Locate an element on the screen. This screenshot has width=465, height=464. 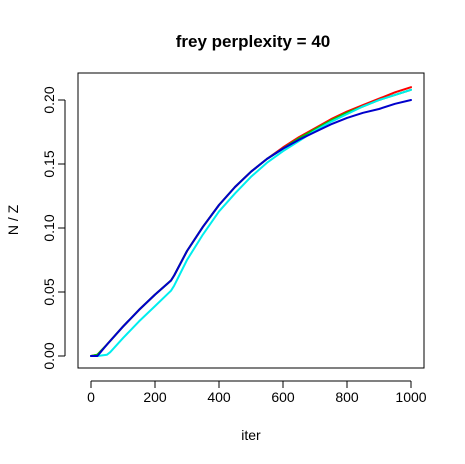
x-tick-label-2: 400 is located at coordinates (219, 397).